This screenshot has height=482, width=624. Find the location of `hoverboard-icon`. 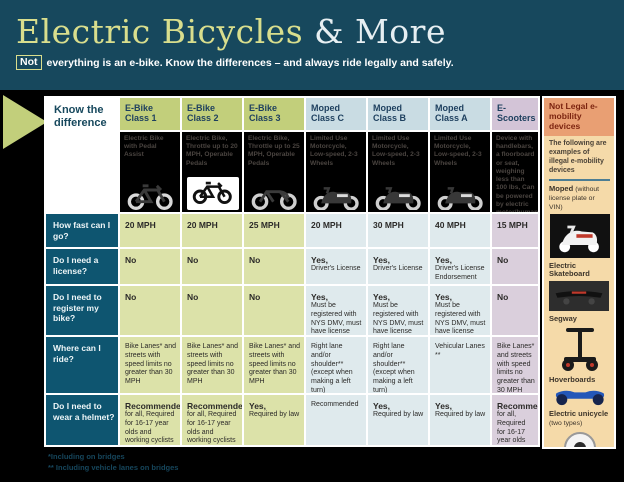

hoverboard-icon is located at coordinates (579, 398).